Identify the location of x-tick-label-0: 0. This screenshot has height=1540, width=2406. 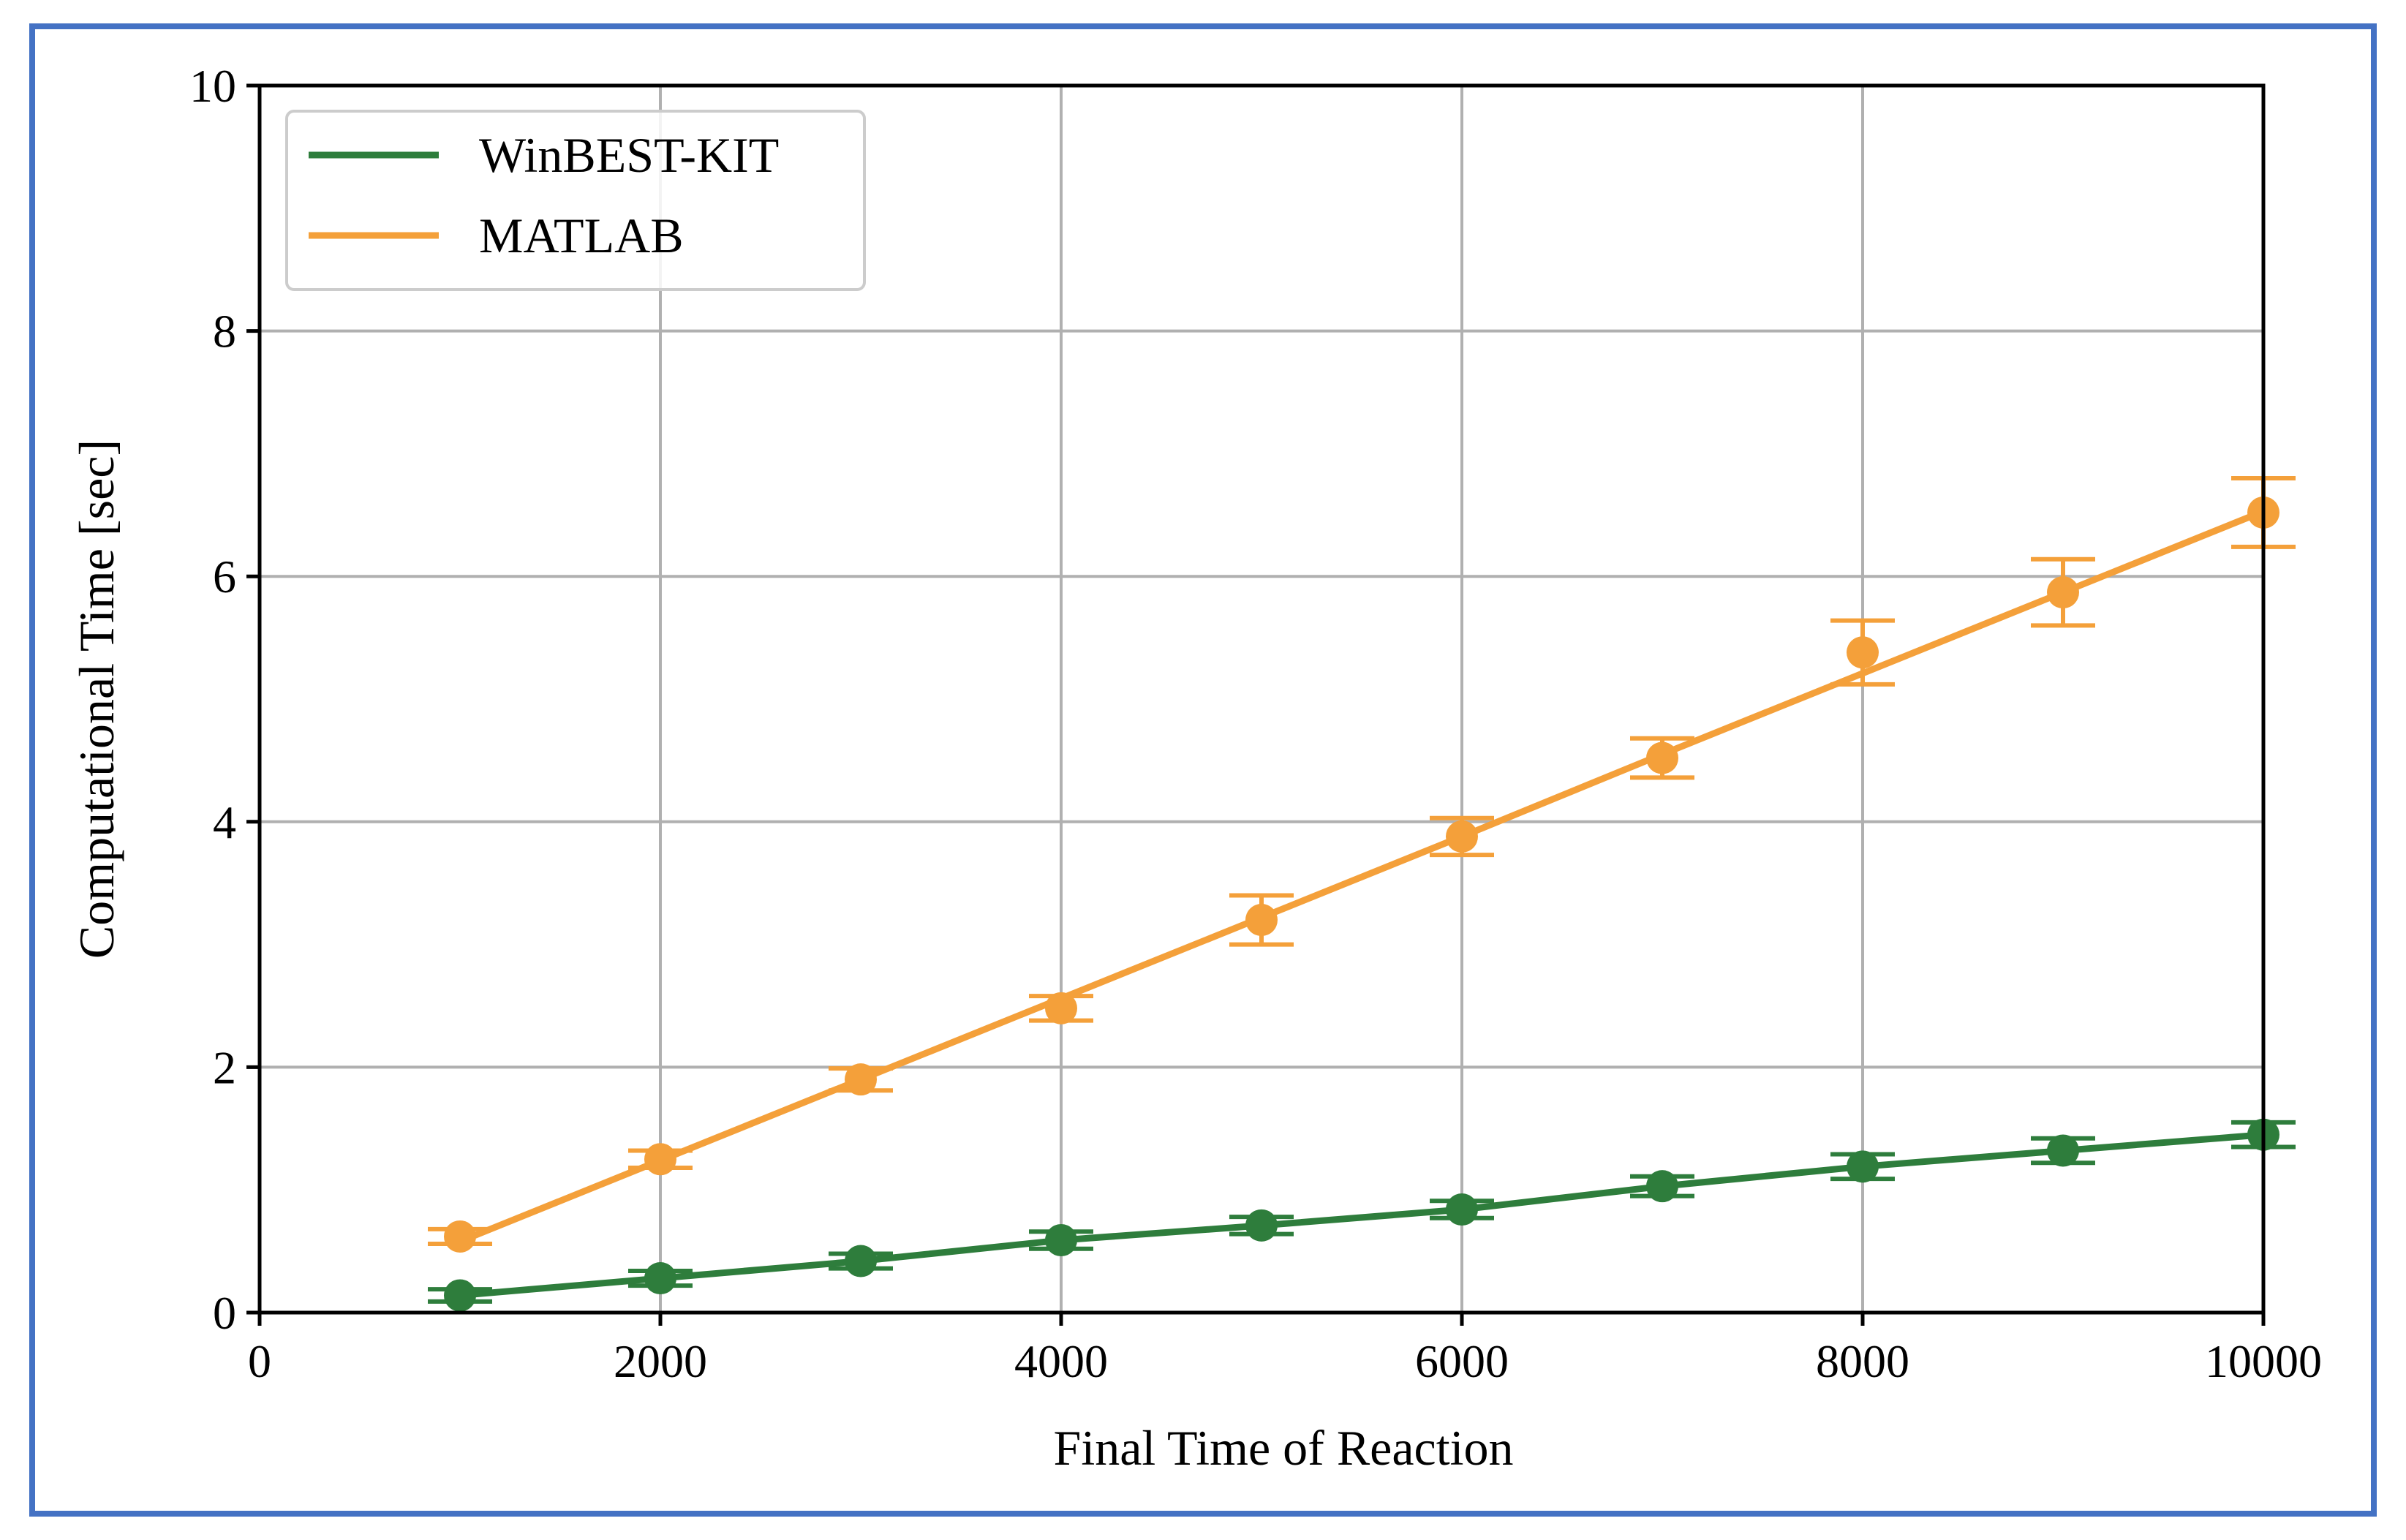
(259, 1361).